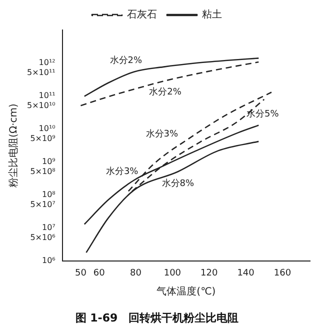  Describe the element at coordinates (283, 273) in the screenshot. I see `x-tick-label: 160` at that location.